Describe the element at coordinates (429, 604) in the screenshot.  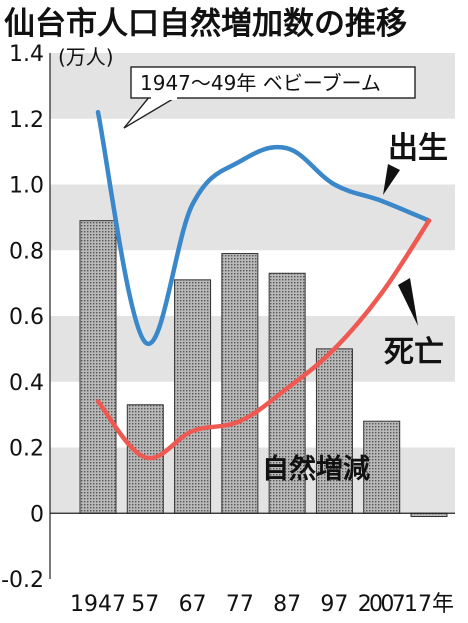
I see `x-tick-label: 17年` at that location.